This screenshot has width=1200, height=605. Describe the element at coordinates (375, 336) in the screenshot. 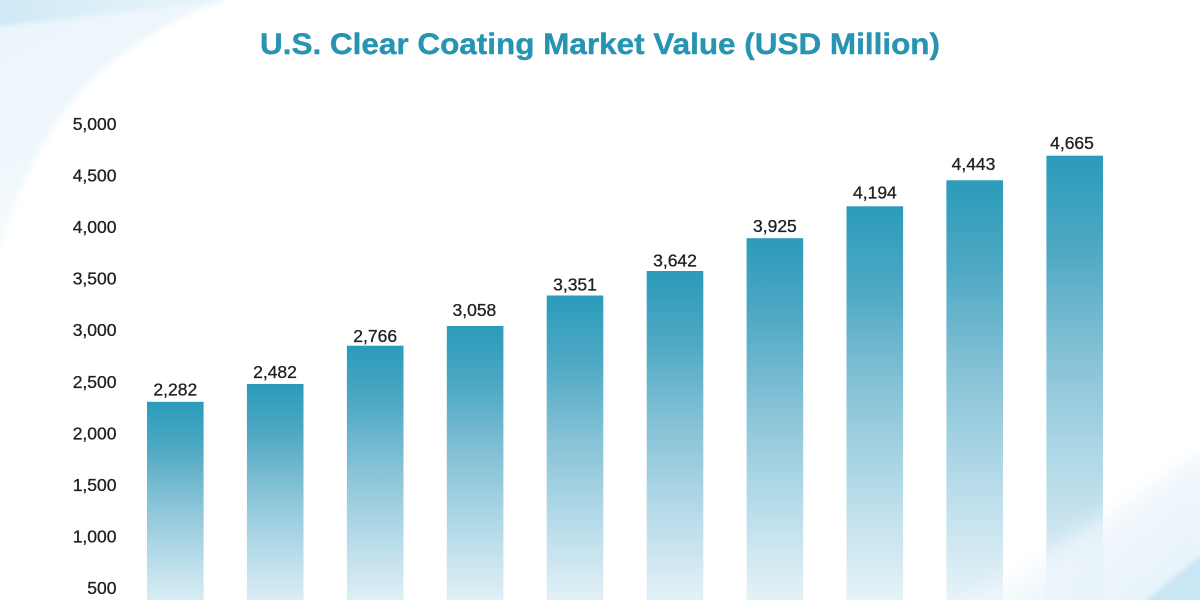

I see `svg-text: 2,766` at that location.